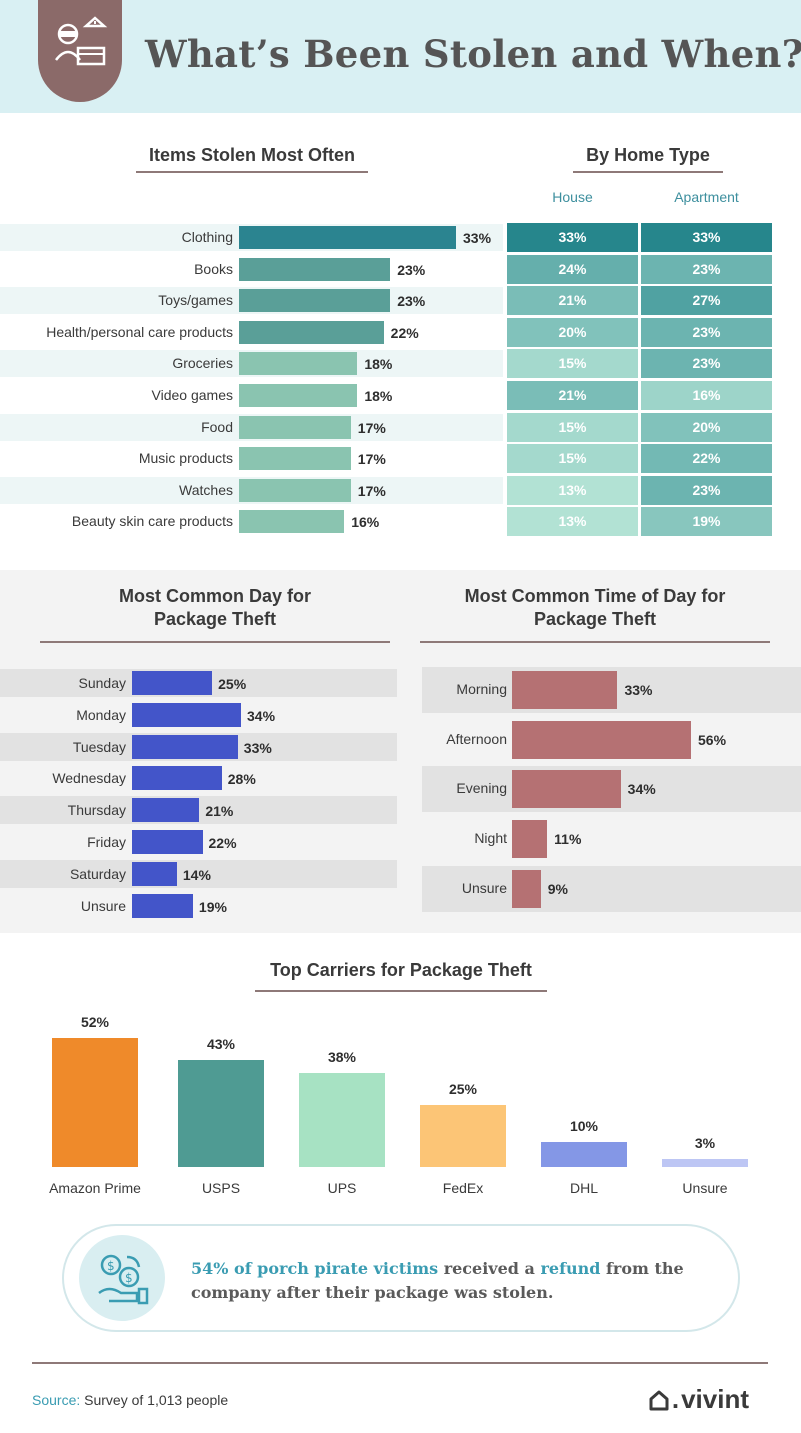 The height and width of the screenshot is (1433, 801). I want to click on item-row: Health/personal care products 22%, so click(251, 332).